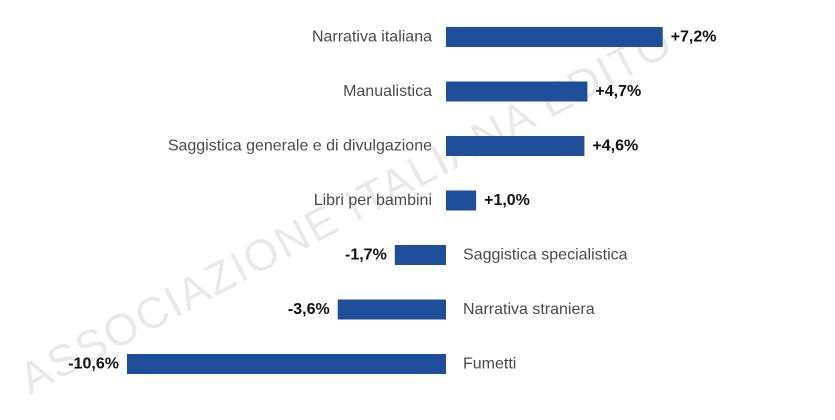 The height and width of the screenshot is (420, 835). Describe the element at coordinates (618, 91) in the screenshot. I see `value-label-1: +4,7%` at that location.